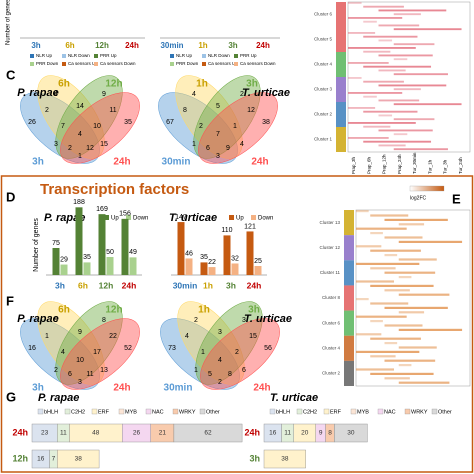 This screenshot has width=474, height=474. What do you see at coordinates (32, 348) in the screenshot?
I see `venn-count: 16` at bounding box center [32, 348].